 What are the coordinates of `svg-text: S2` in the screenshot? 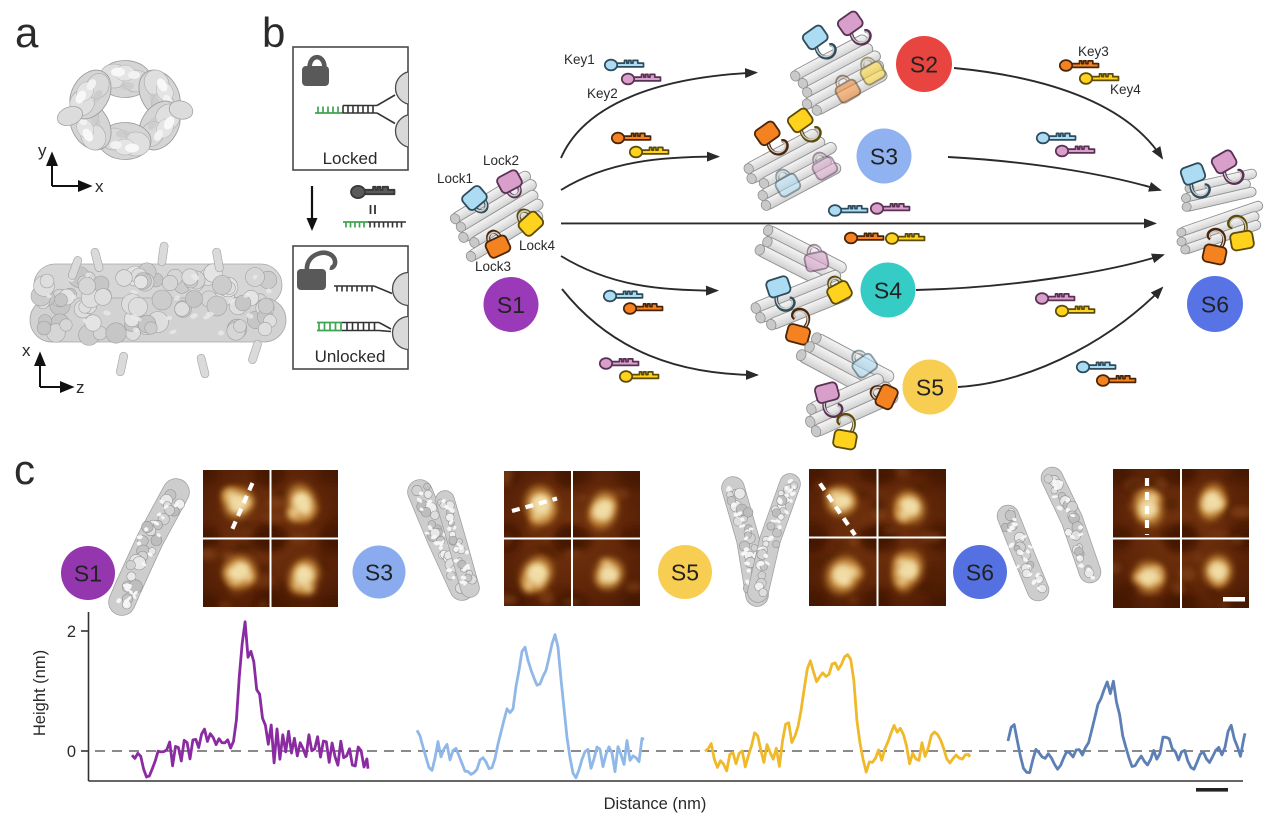 It's located at (924, 64).